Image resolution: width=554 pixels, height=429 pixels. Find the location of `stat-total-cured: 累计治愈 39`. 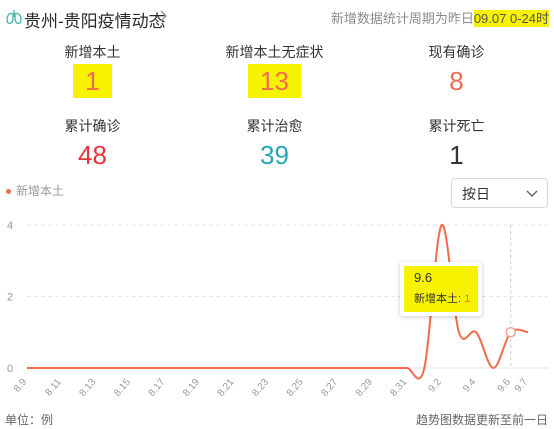

stat-total-cured: 累计治愈 39 is located at coordinates (274, 144).